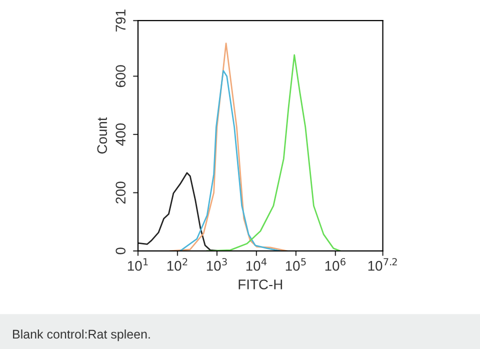 This screenshot has width=480, height=349. I want to click on x-axis-title: FITC-H, so click(260, 285).